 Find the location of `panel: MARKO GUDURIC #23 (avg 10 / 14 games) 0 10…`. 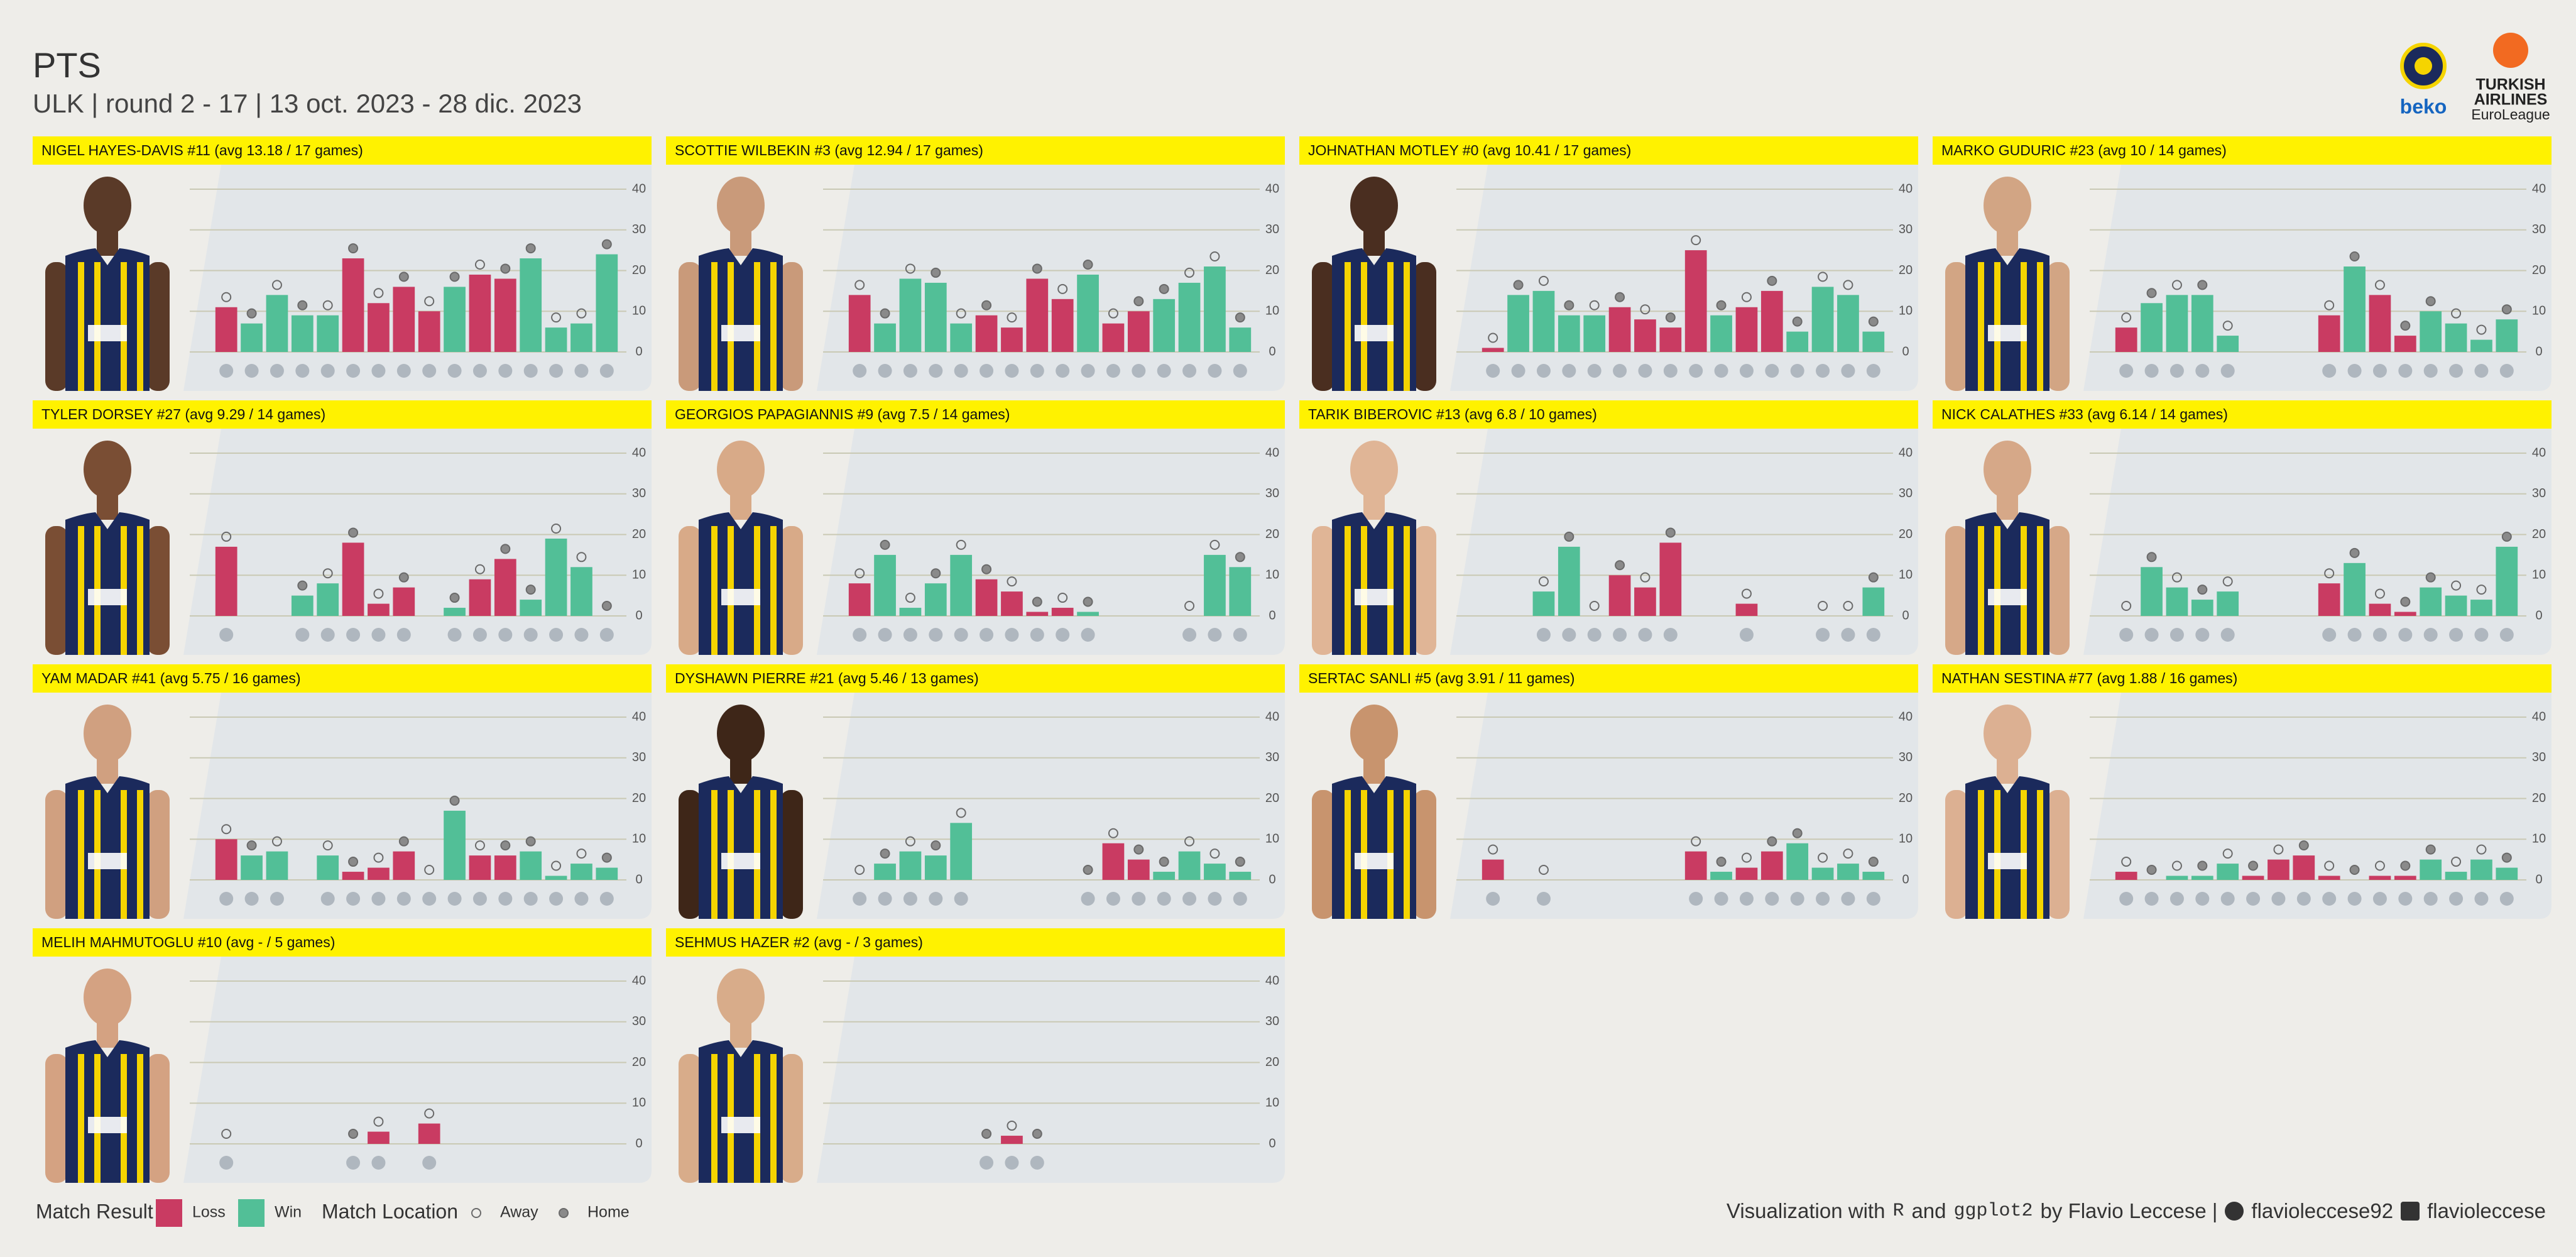

panel: MARKO GUDURIC #23 (avg 10 / 14 games) 0 10… is located at coordinates (2242, 263).